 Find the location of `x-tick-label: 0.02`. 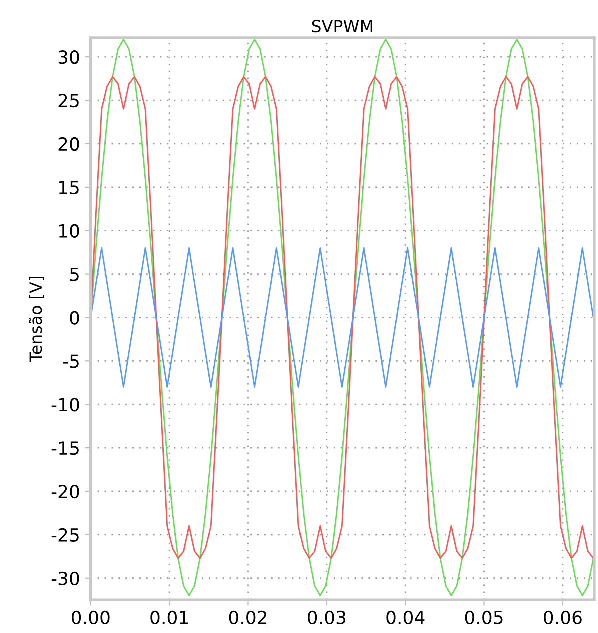

x-tick-label: 0.02 is located at coordinates (248, 617).